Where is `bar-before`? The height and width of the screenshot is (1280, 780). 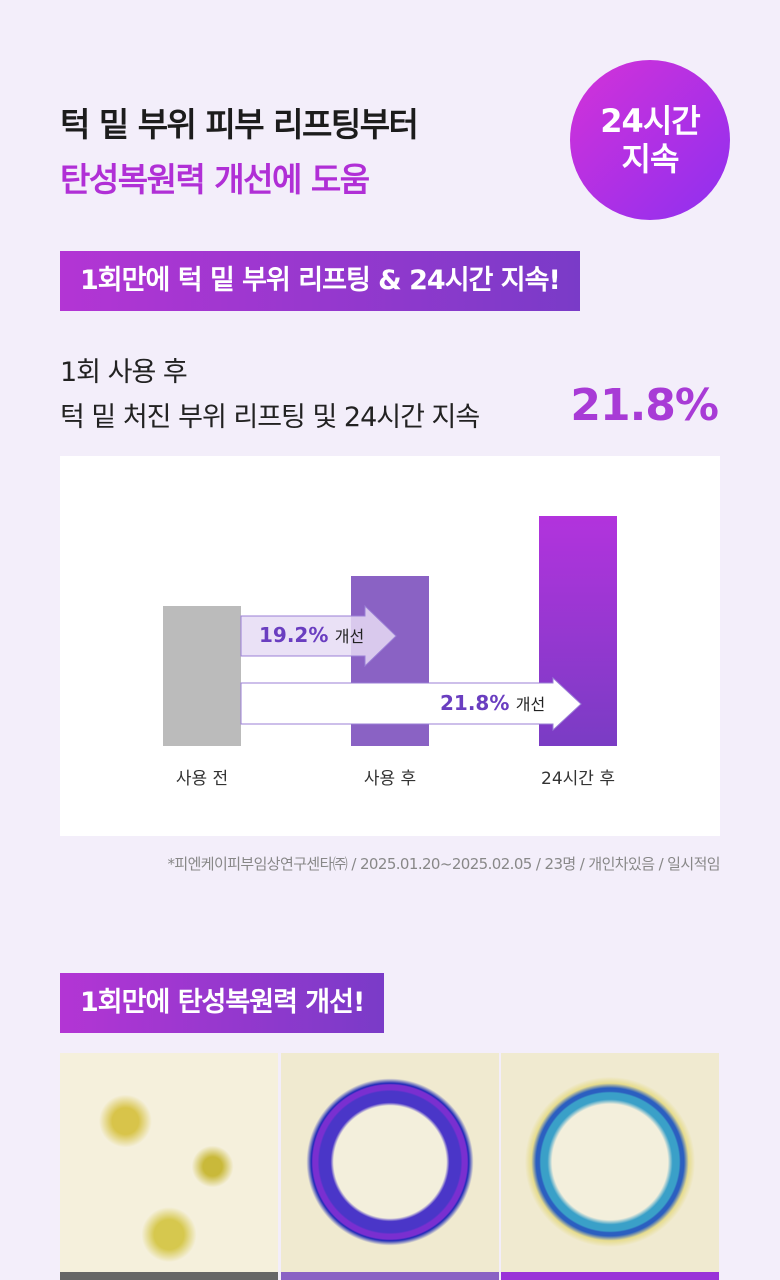
bar-before is located at coordinates (202, 676).